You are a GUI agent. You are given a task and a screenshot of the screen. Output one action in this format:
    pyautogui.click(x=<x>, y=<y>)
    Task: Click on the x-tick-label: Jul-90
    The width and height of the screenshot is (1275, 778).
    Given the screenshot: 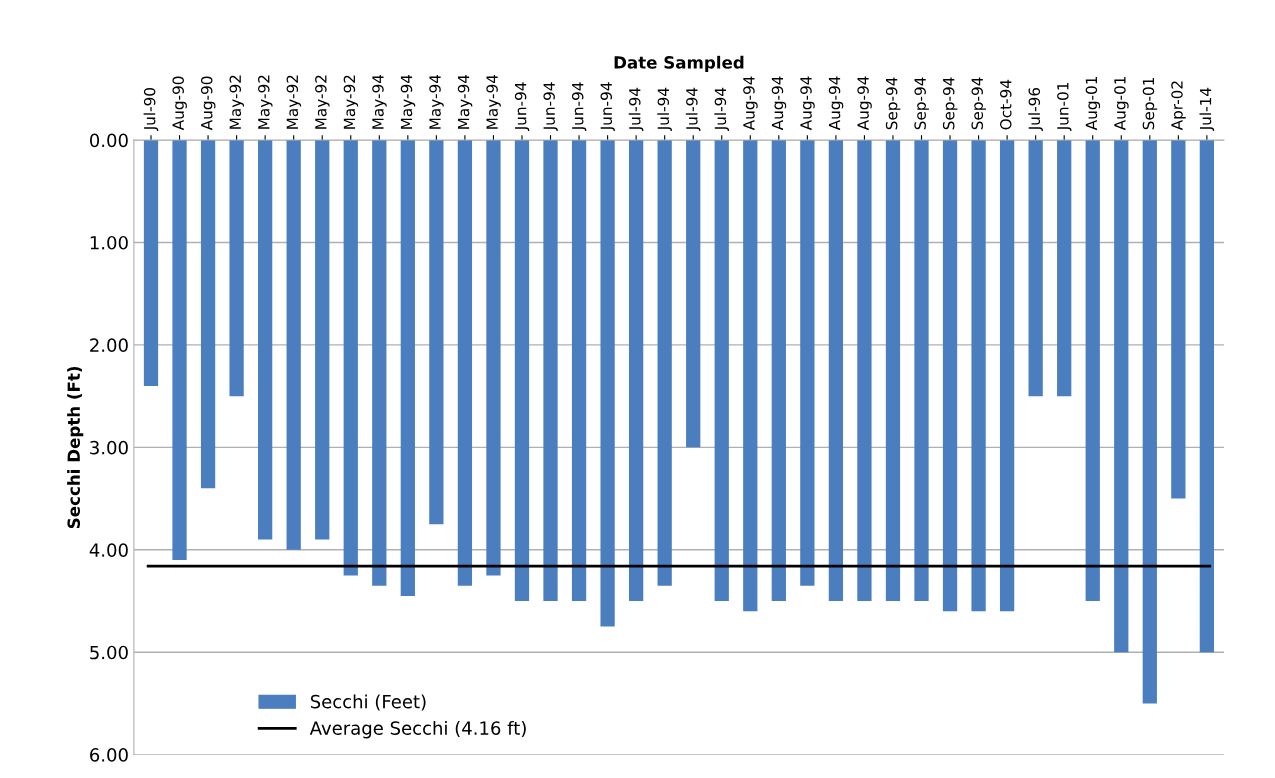 What is the action you would take?
    pyautogui.click(x=151, y=109)
    